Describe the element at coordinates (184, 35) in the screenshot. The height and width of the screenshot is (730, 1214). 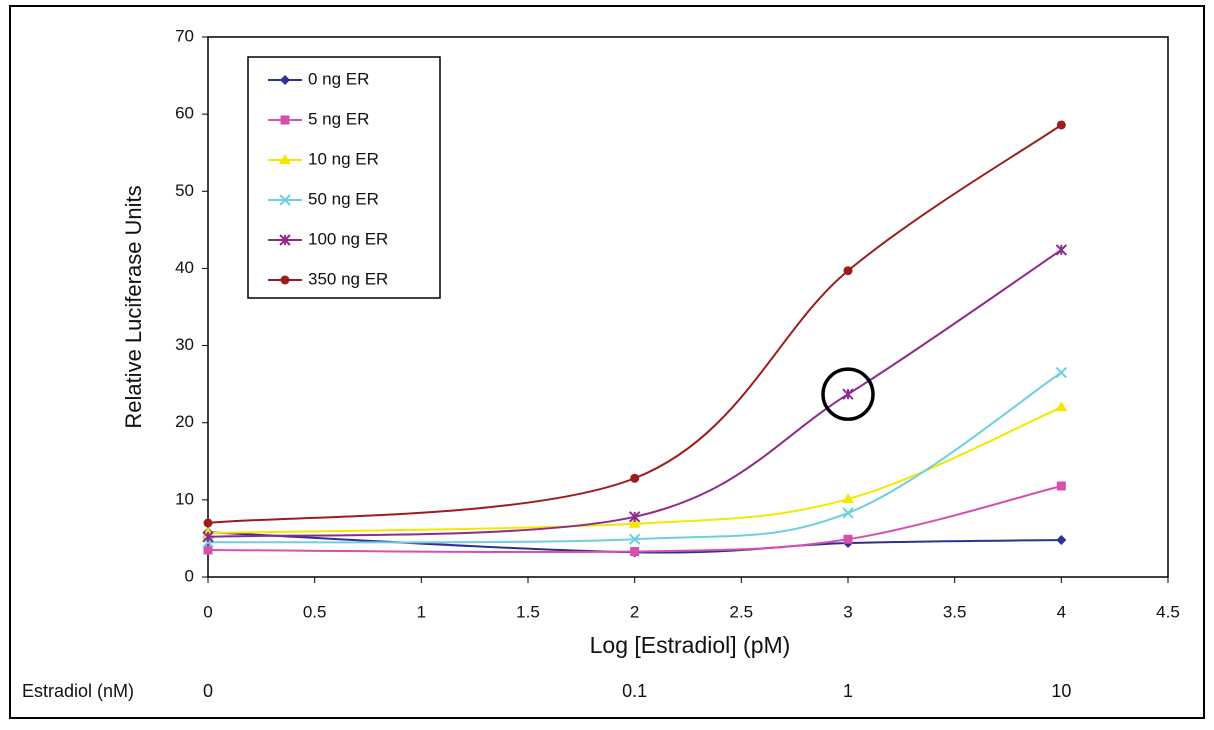
I see `y-tick-label: 70` at that location.